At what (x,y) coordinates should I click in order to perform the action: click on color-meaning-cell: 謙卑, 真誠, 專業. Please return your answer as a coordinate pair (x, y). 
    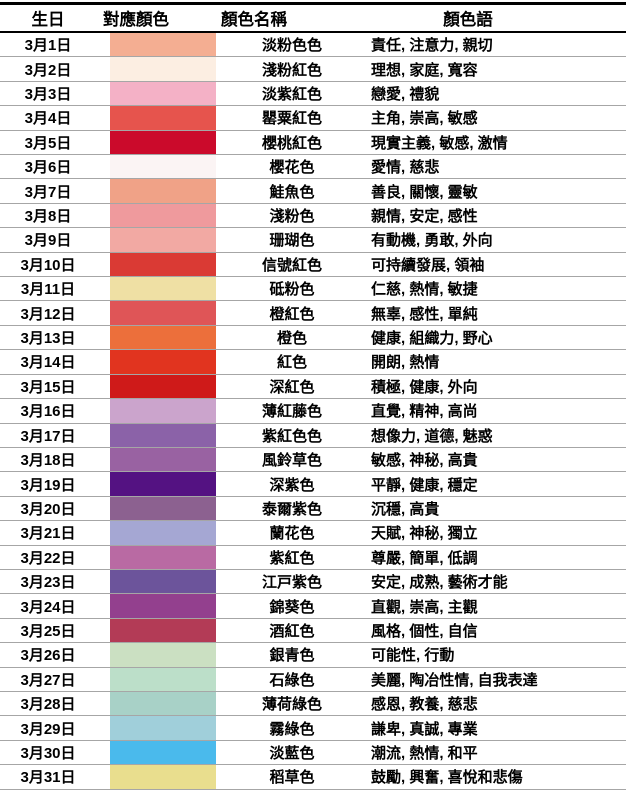
    Looking at the image, I should click on (424, 729).